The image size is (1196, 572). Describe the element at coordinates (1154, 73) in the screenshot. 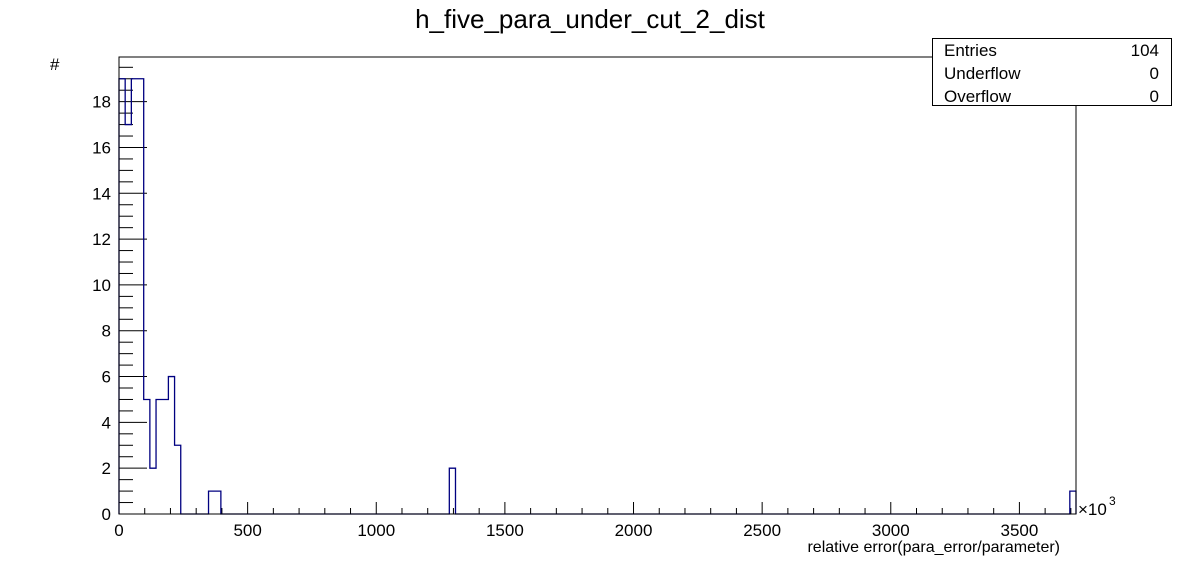

I see `underflow-value: 0` at that location.